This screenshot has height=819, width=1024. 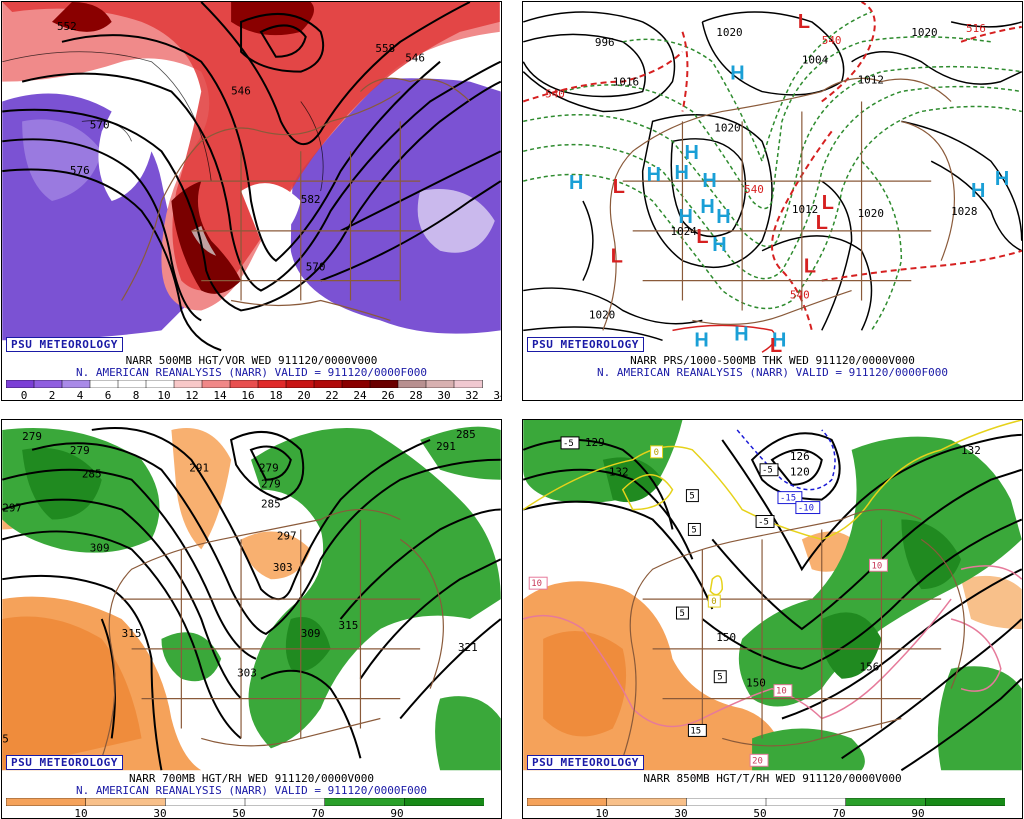 I want to click on temp-box: 10, so click(x=538, y=583).